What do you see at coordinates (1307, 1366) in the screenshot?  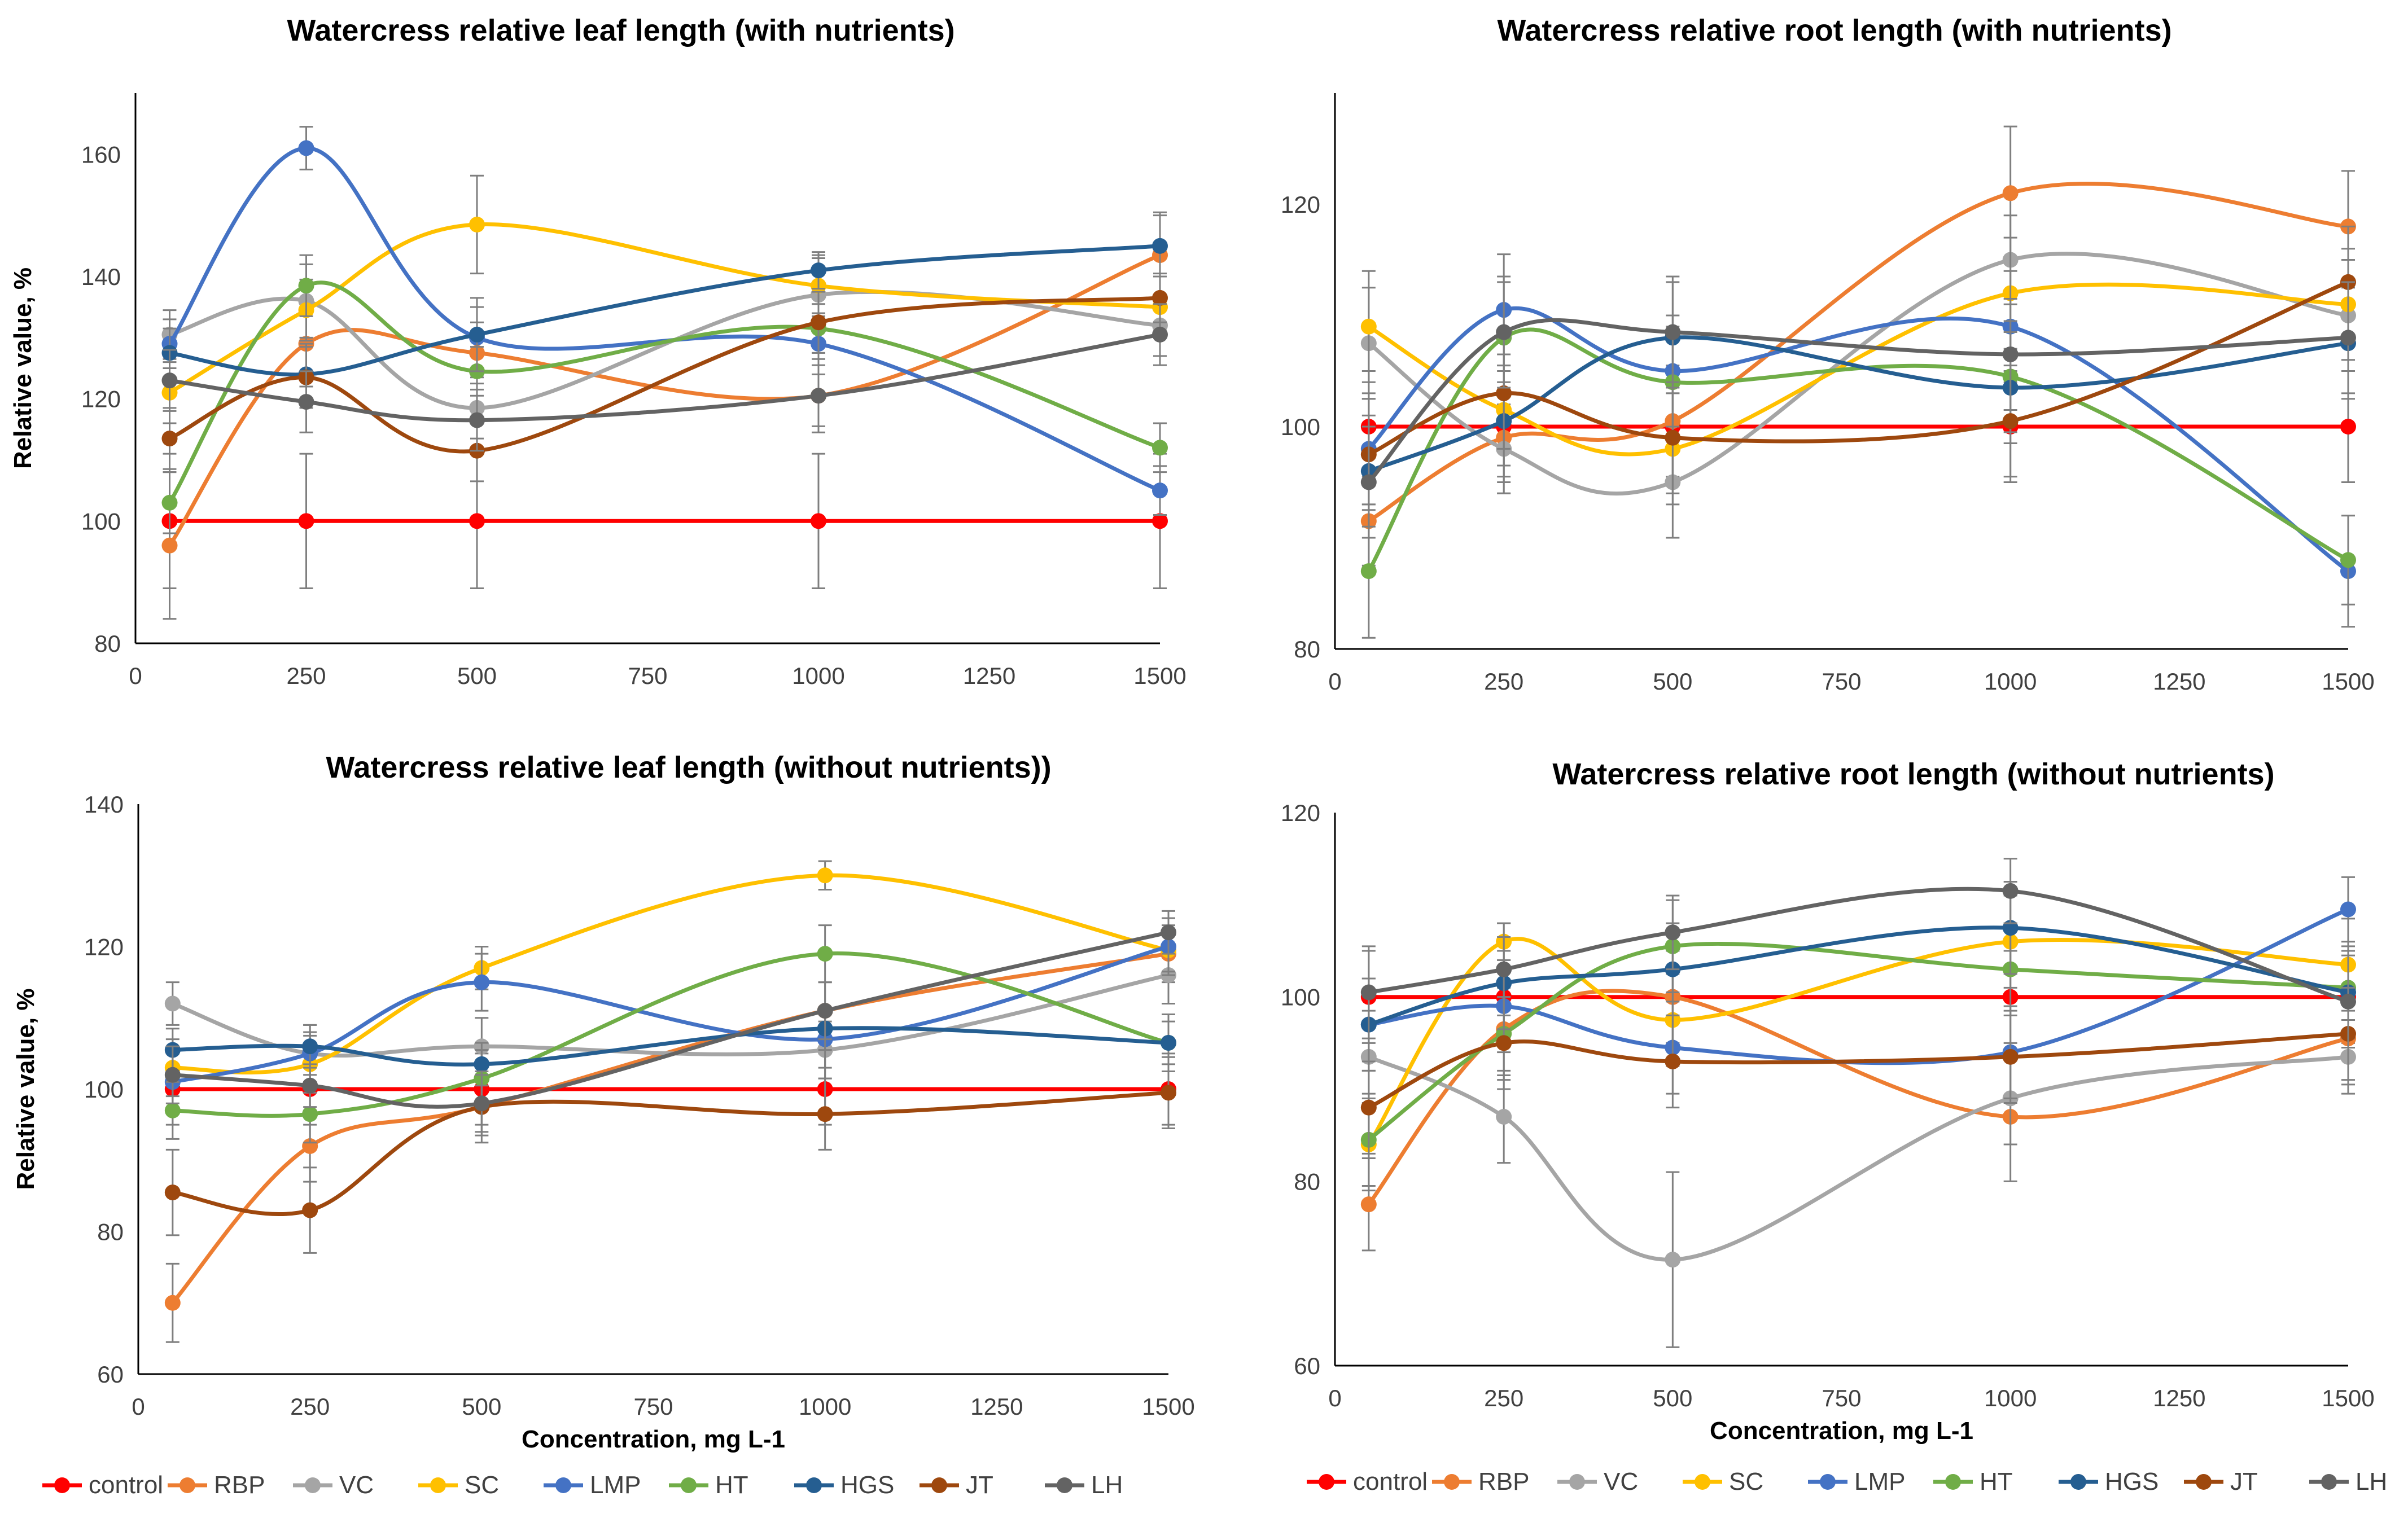 I see `y-tick-label: 60` at bounding box center [1307, 1366].